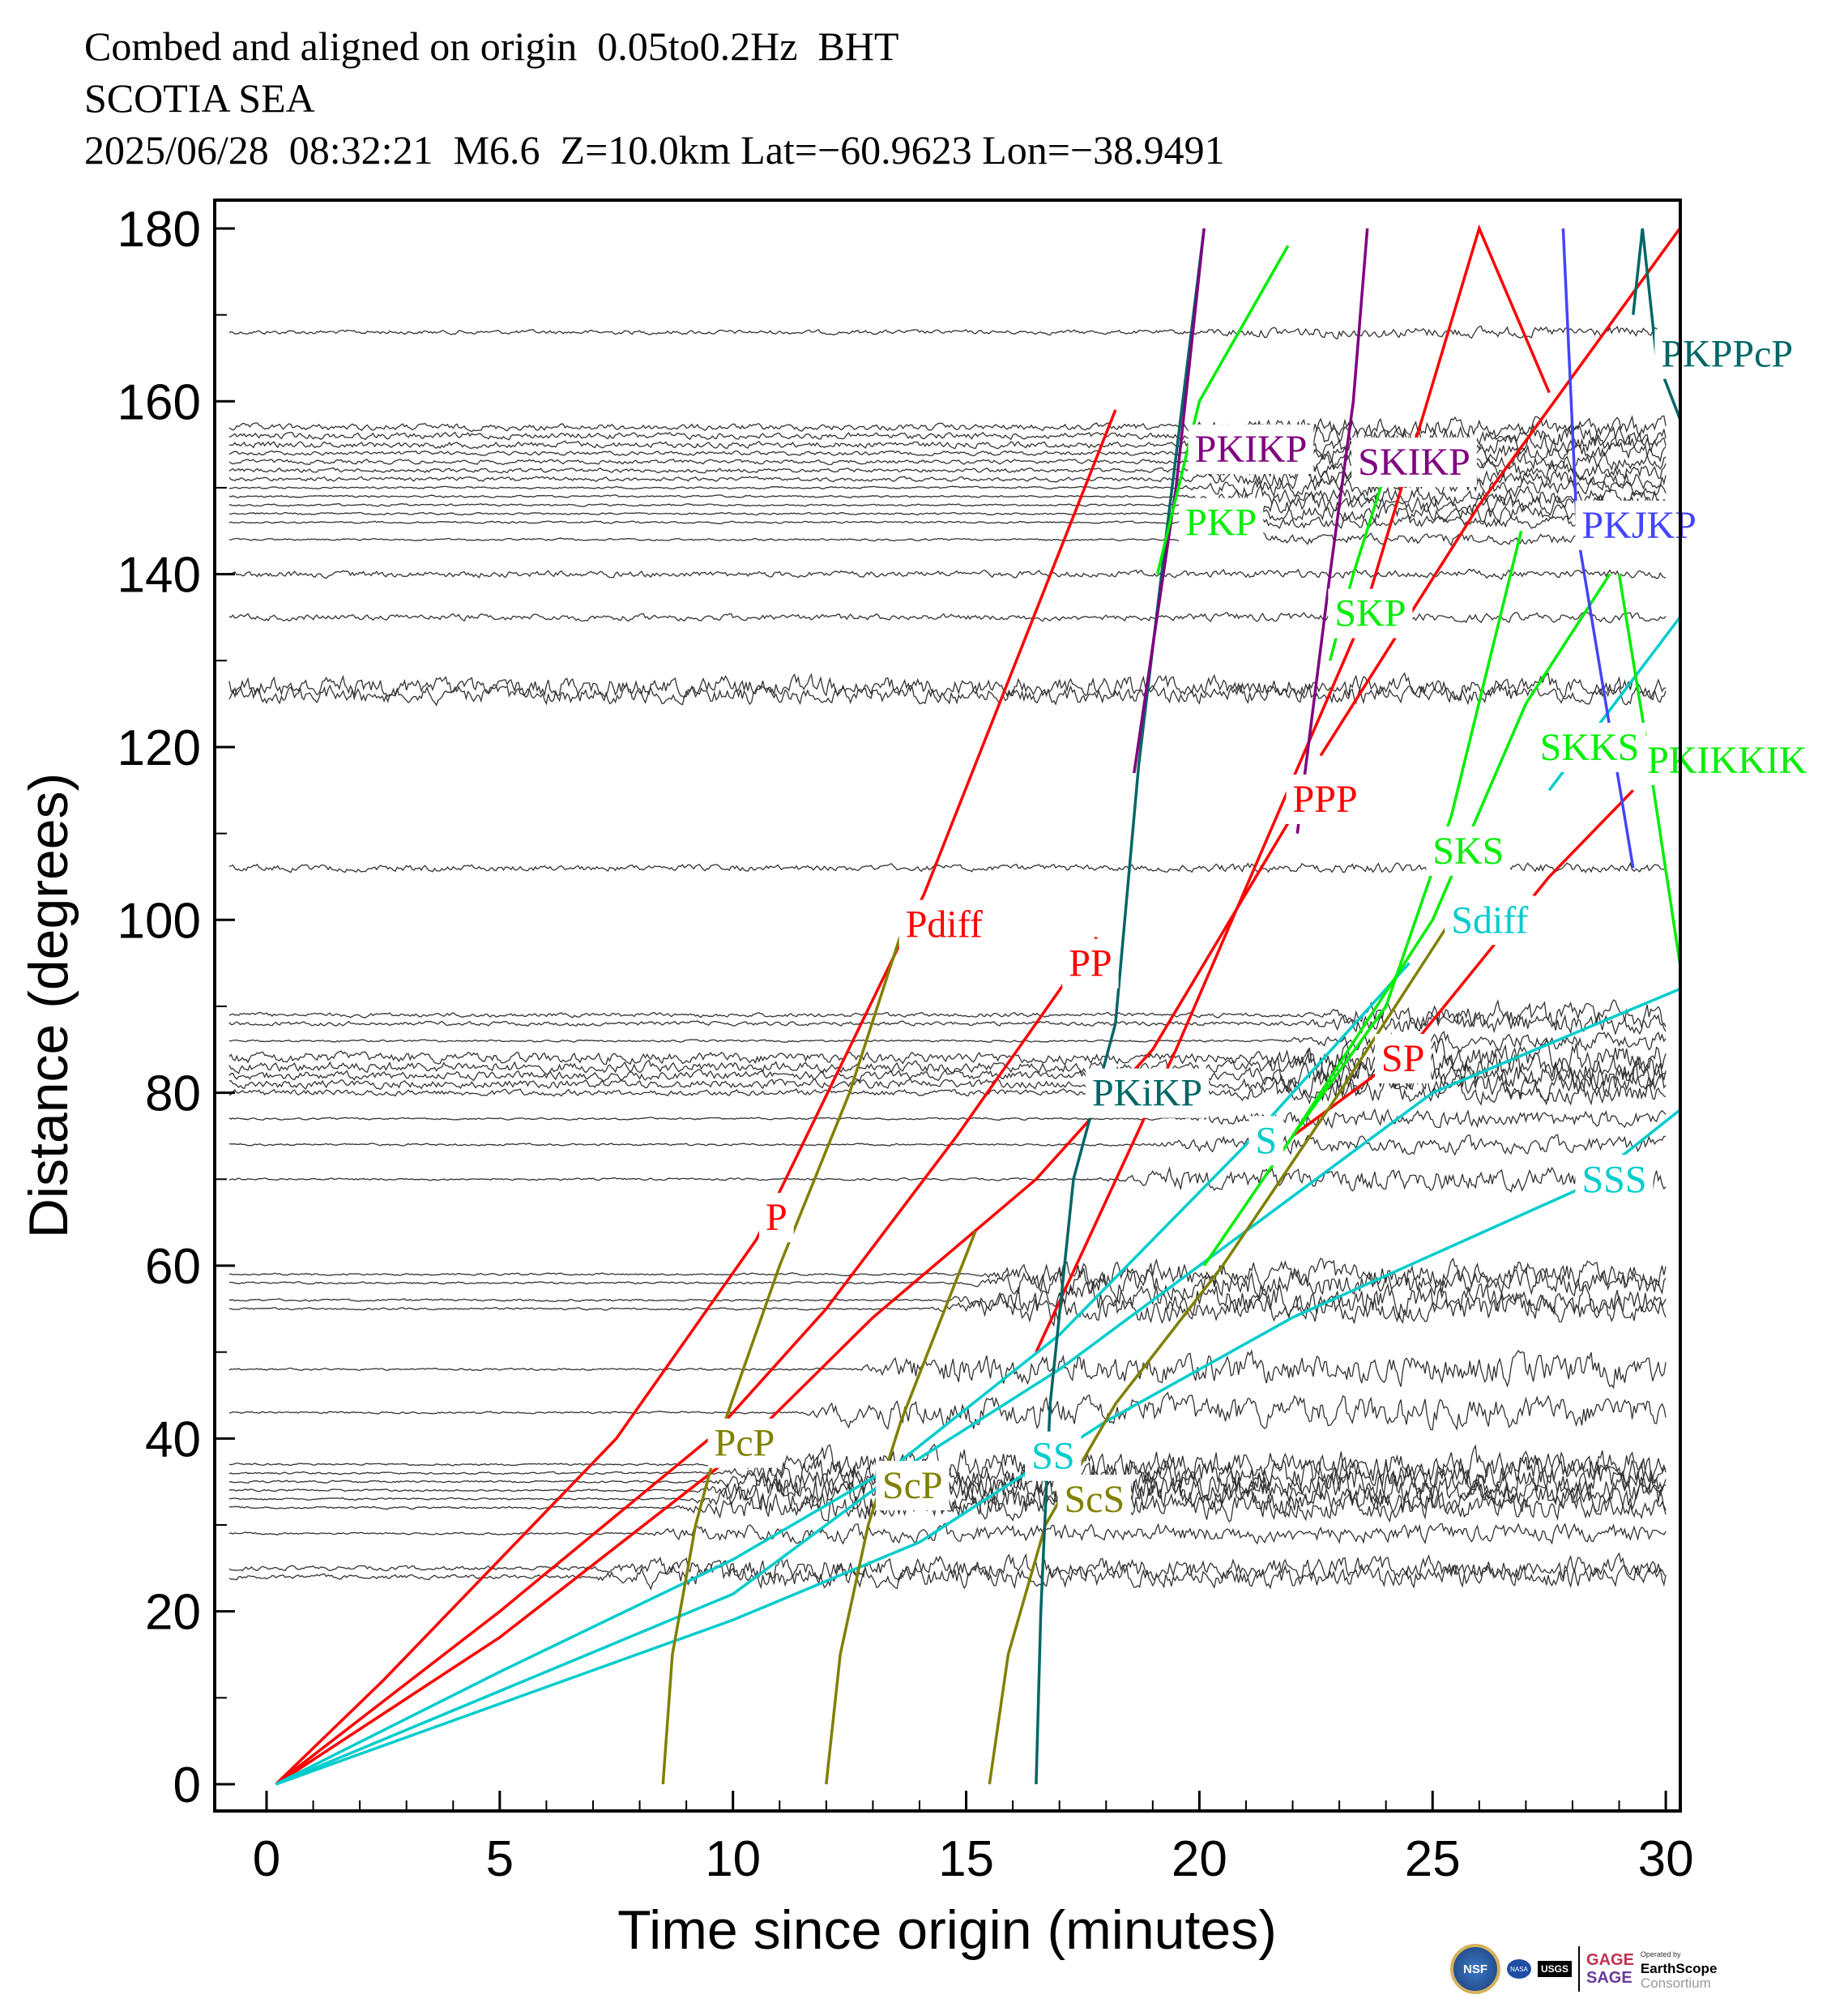 The width and height of the screenshot is (1848, 2003). I want to click on operated-by-text: Operated by, so click(1660, 1954).